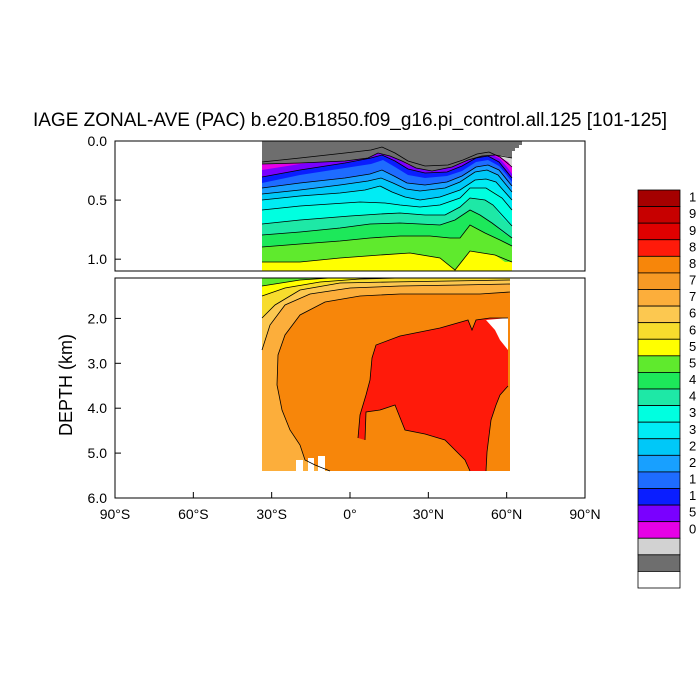  What do you see at coordinates (349, 514) in the screenshot?
I see `x-tick-label: 0°` at bounding box center [349, 514].